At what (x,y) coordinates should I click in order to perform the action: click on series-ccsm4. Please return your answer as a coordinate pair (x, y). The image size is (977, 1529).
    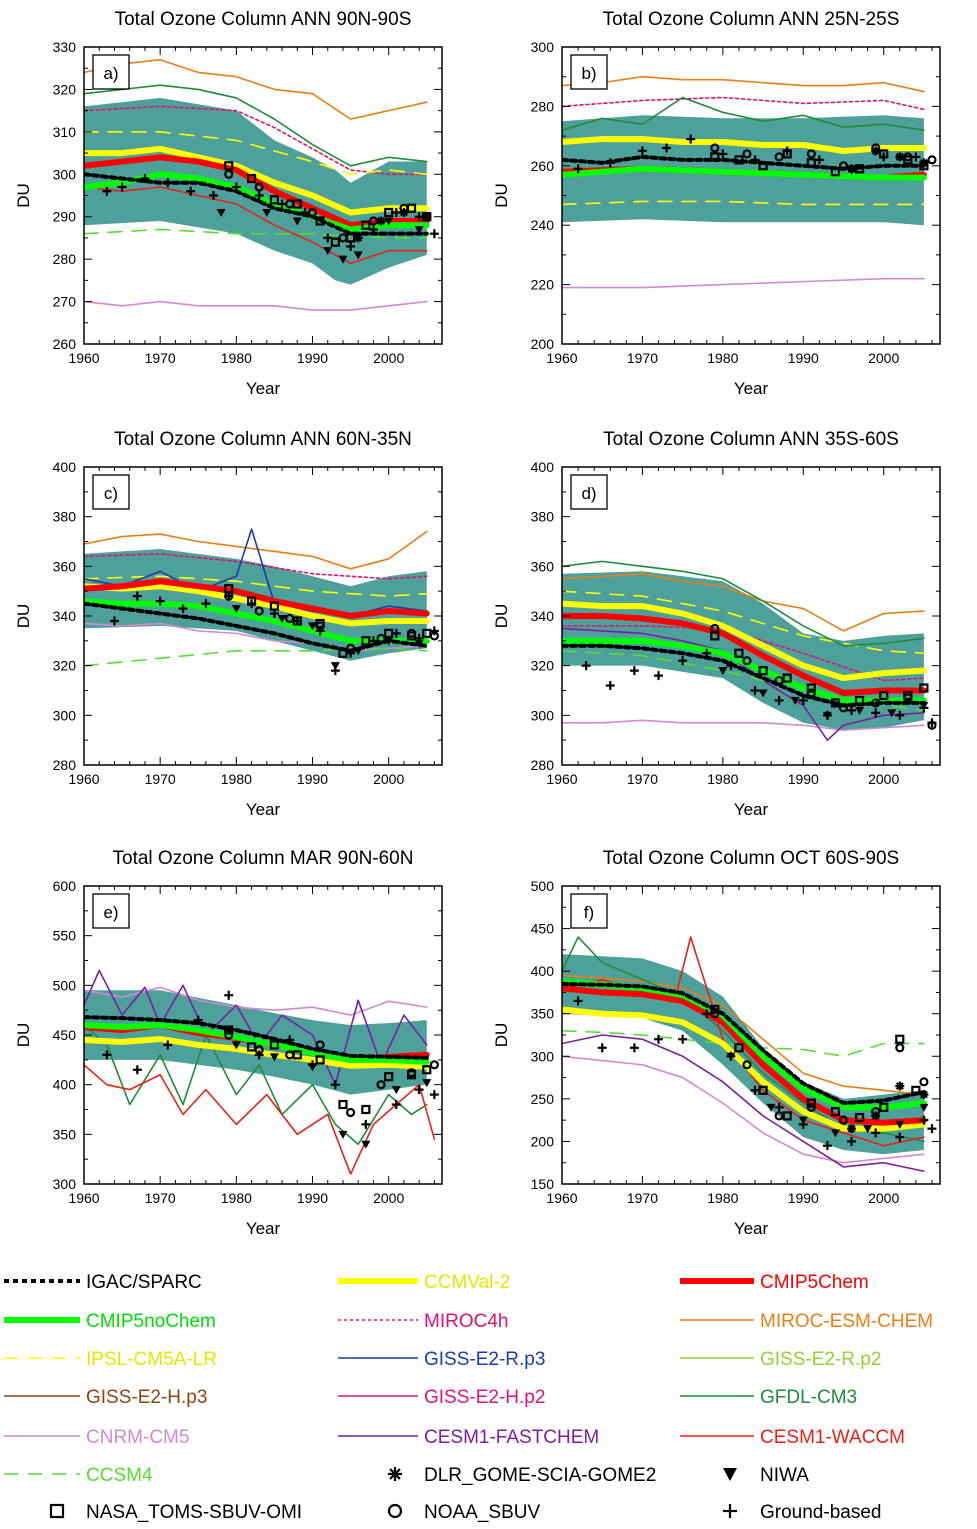
    Looking at the image, I should click on (743, 680).